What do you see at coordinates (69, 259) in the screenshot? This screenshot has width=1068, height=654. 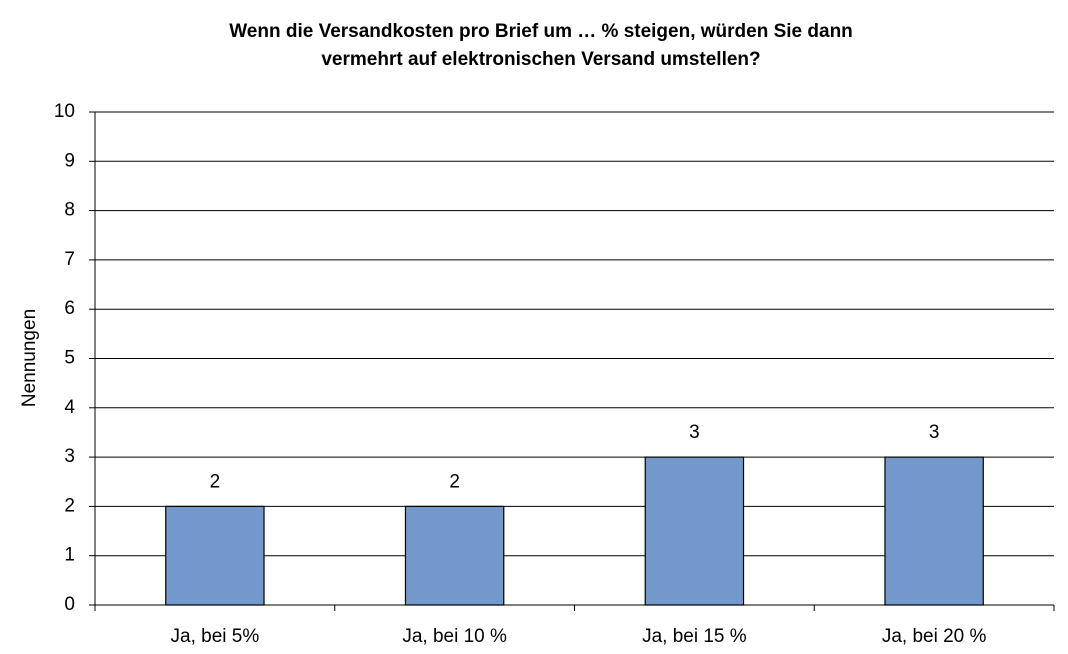 I see `y-tick-label: 7` at bounding box center [69, 259].